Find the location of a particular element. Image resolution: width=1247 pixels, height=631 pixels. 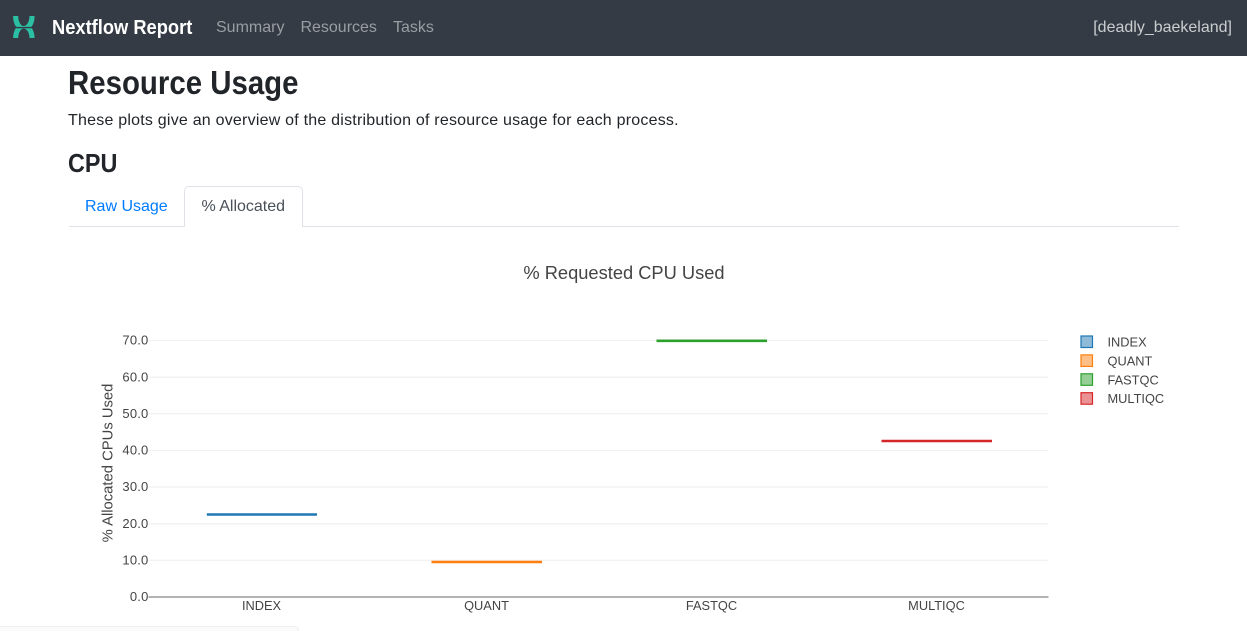

svg-text: 0.0 is located at coordinates (139, 596).